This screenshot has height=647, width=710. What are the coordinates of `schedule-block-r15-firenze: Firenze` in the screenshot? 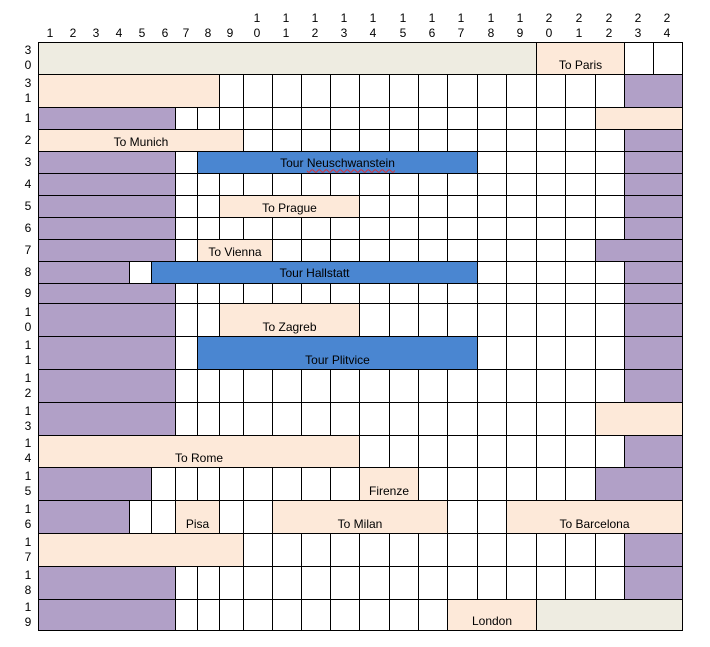 It's located at (389, 484).